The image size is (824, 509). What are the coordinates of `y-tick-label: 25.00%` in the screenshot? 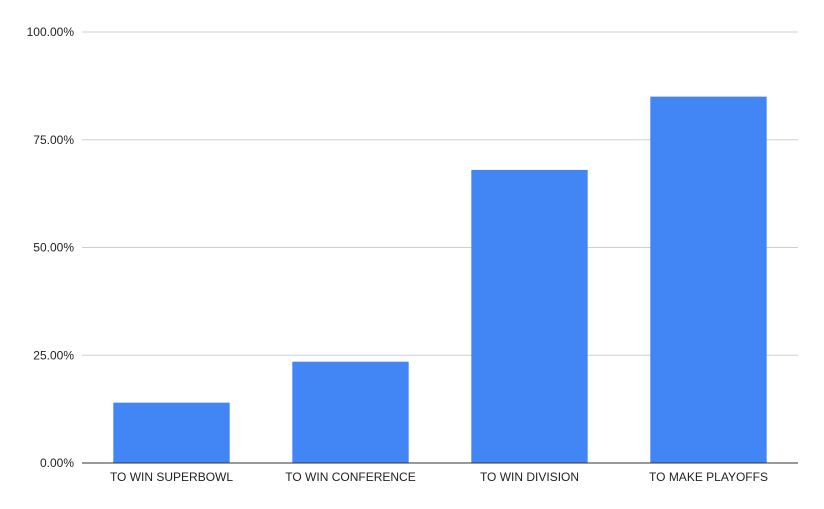 It's located at (53, 355).